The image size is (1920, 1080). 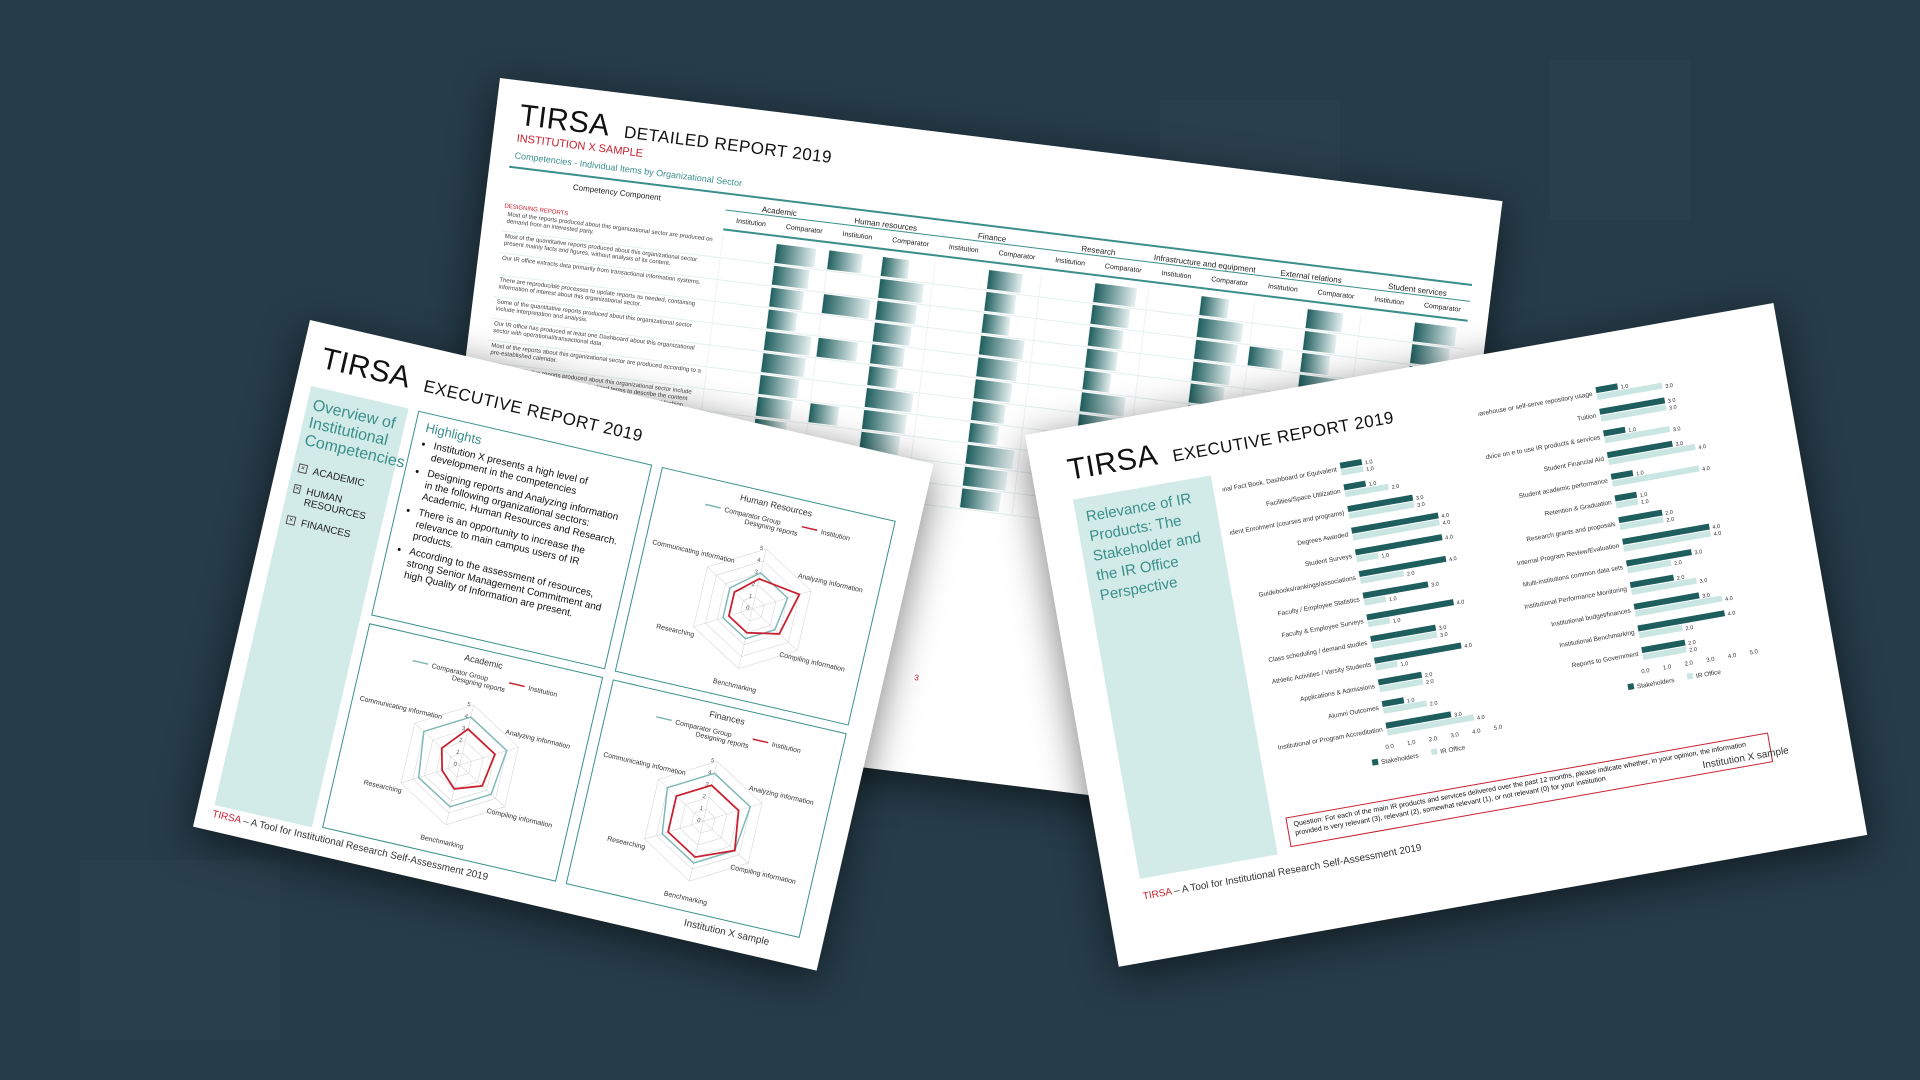 What do you see at coordinates (727, 718) in the screenshot?
I see `chart-title: Finances` at bounding box center [727, 718].